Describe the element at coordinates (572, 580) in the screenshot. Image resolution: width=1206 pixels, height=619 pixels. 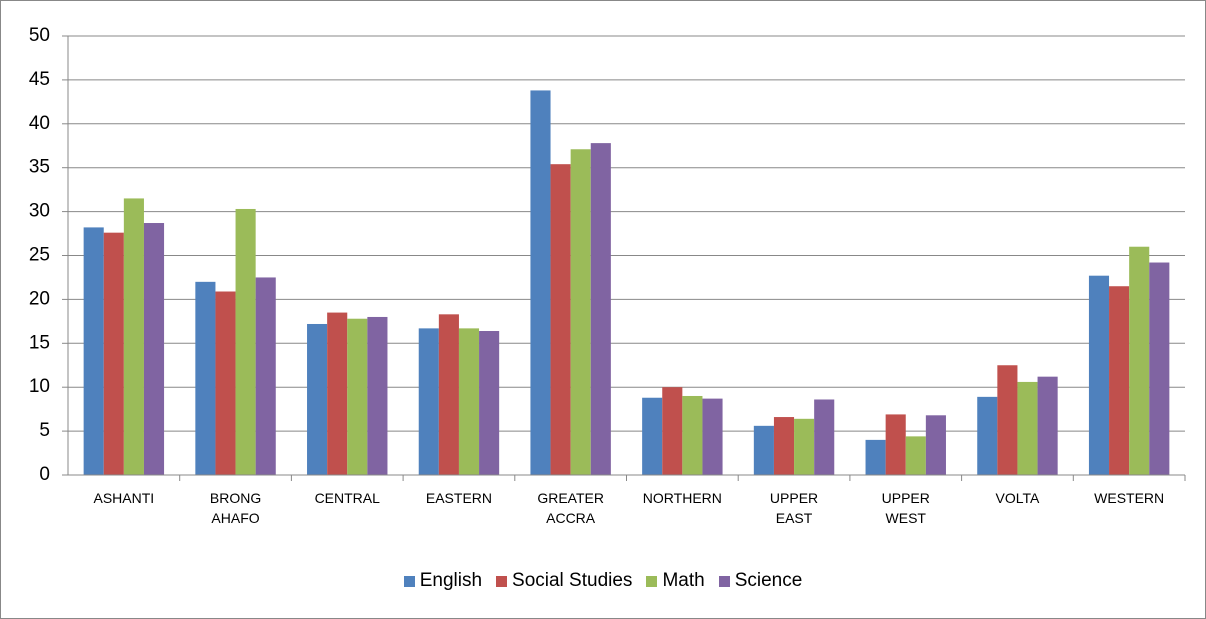
I see `legend-label: Social Studies` at that location.